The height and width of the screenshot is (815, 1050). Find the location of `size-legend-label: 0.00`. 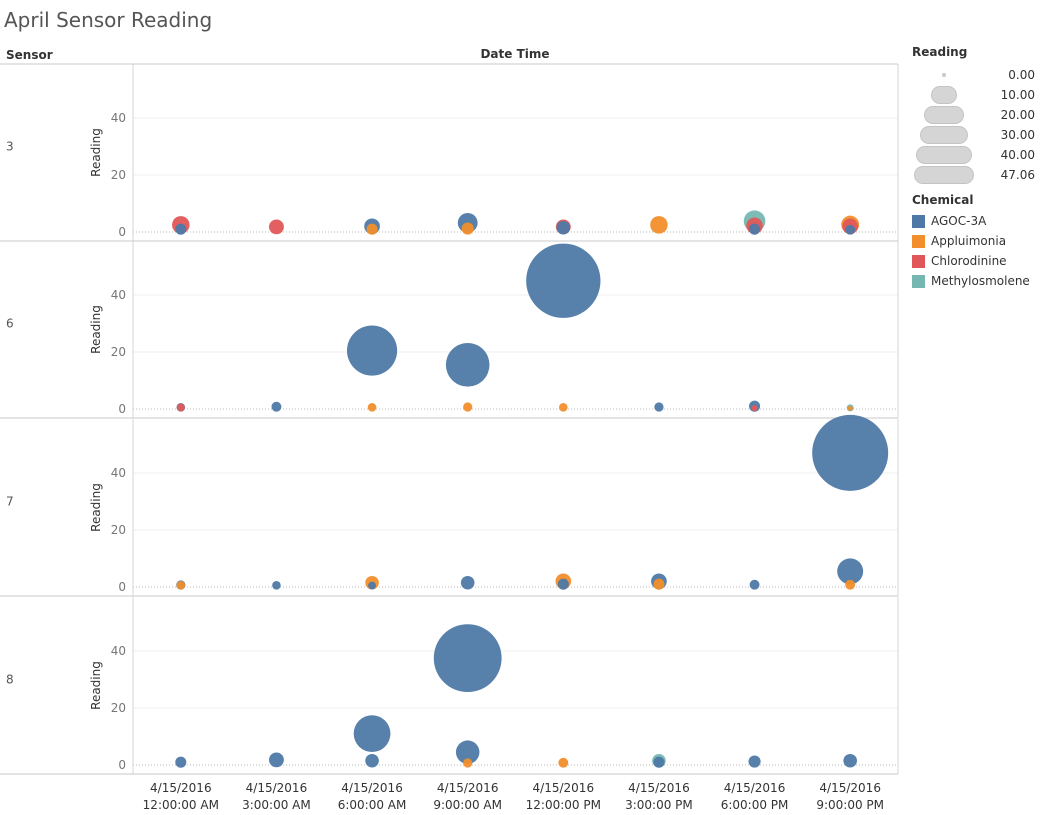

size-legend-label: 0.00 is located at coordinates (1021, 75).